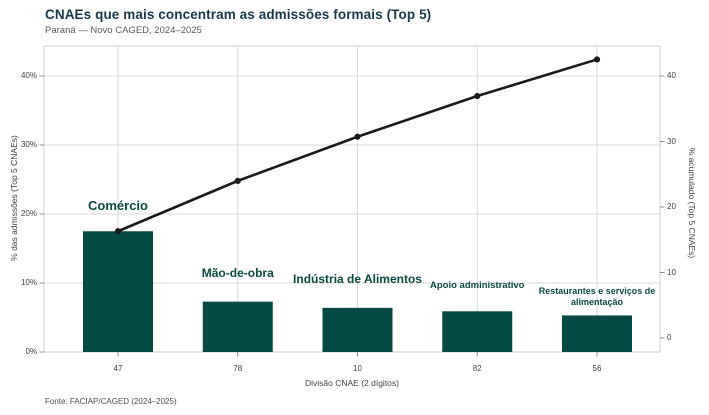  I want to click on x-axis-tick-label: 47, so click(118, 368).